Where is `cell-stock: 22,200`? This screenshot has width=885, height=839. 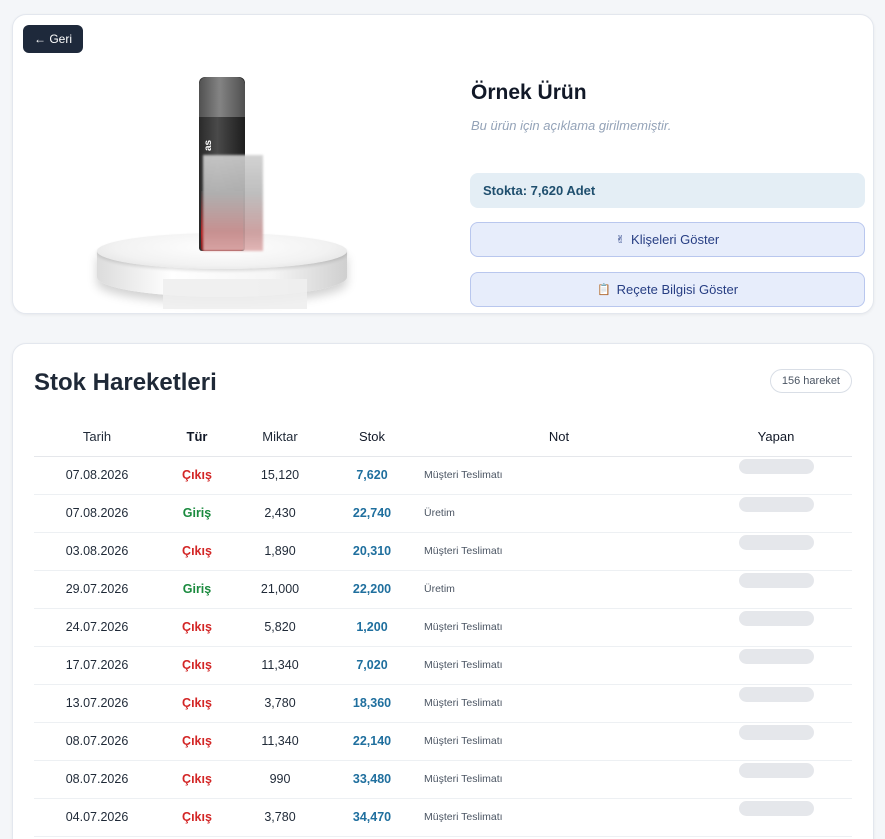
cell-stock: 22,200 is located at coordinates (372, 589).